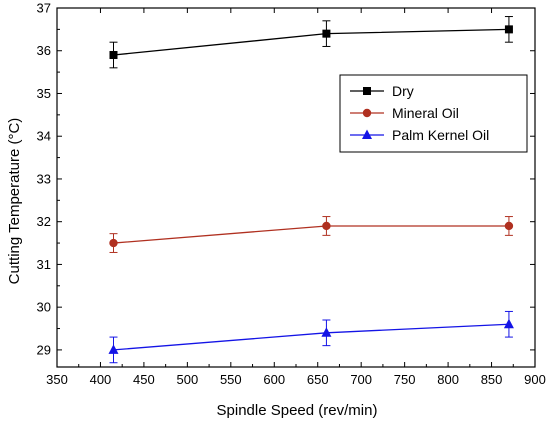 This screenshot has height=423, width=550. What do you see at coordinates (318, 379) in the screenshot?
I see `x-tick-label: 650` at bounding box center [318, 379].